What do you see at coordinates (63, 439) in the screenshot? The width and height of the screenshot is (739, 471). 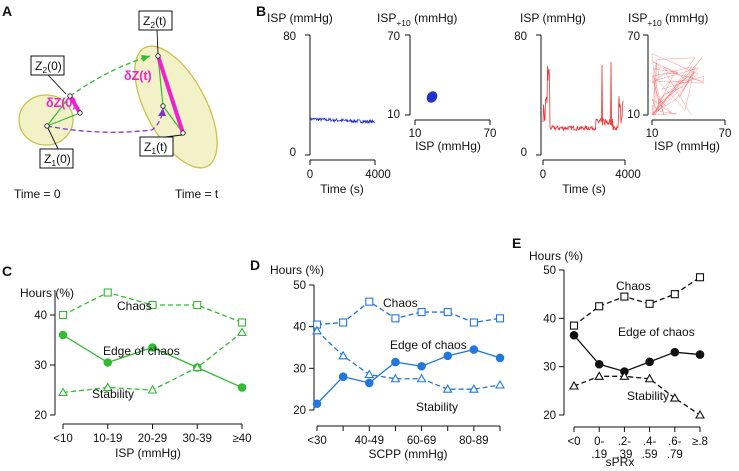 I see `x-tick-label: <10` at bounding box center [63, 439].